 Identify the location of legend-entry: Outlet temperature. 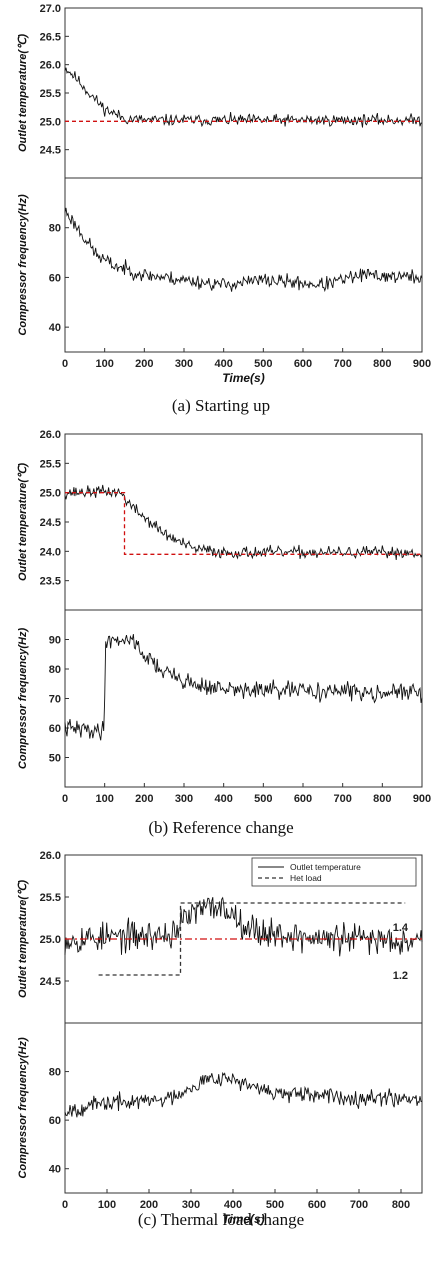
(325, 867).